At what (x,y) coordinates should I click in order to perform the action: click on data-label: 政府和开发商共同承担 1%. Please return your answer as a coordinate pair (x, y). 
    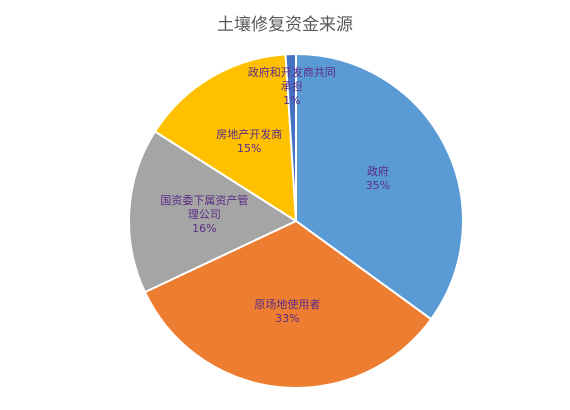
    Looking at the image, I should click on (292, 87).